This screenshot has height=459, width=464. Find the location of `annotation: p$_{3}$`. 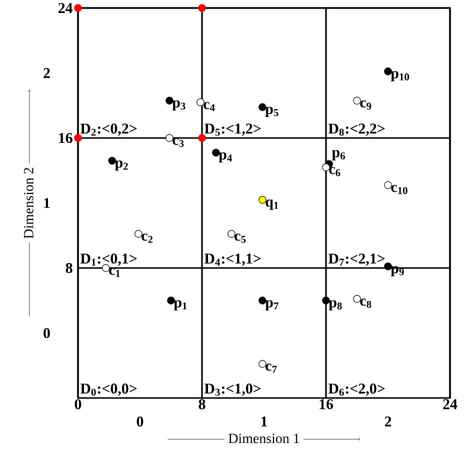

annotation: p$_{3}$ is located at coordinates (179, 105).